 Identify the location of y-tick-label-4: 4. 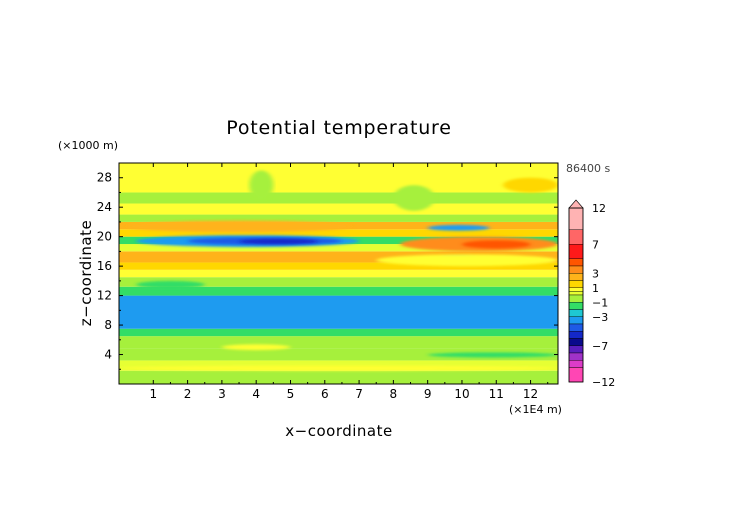
(108, 355).